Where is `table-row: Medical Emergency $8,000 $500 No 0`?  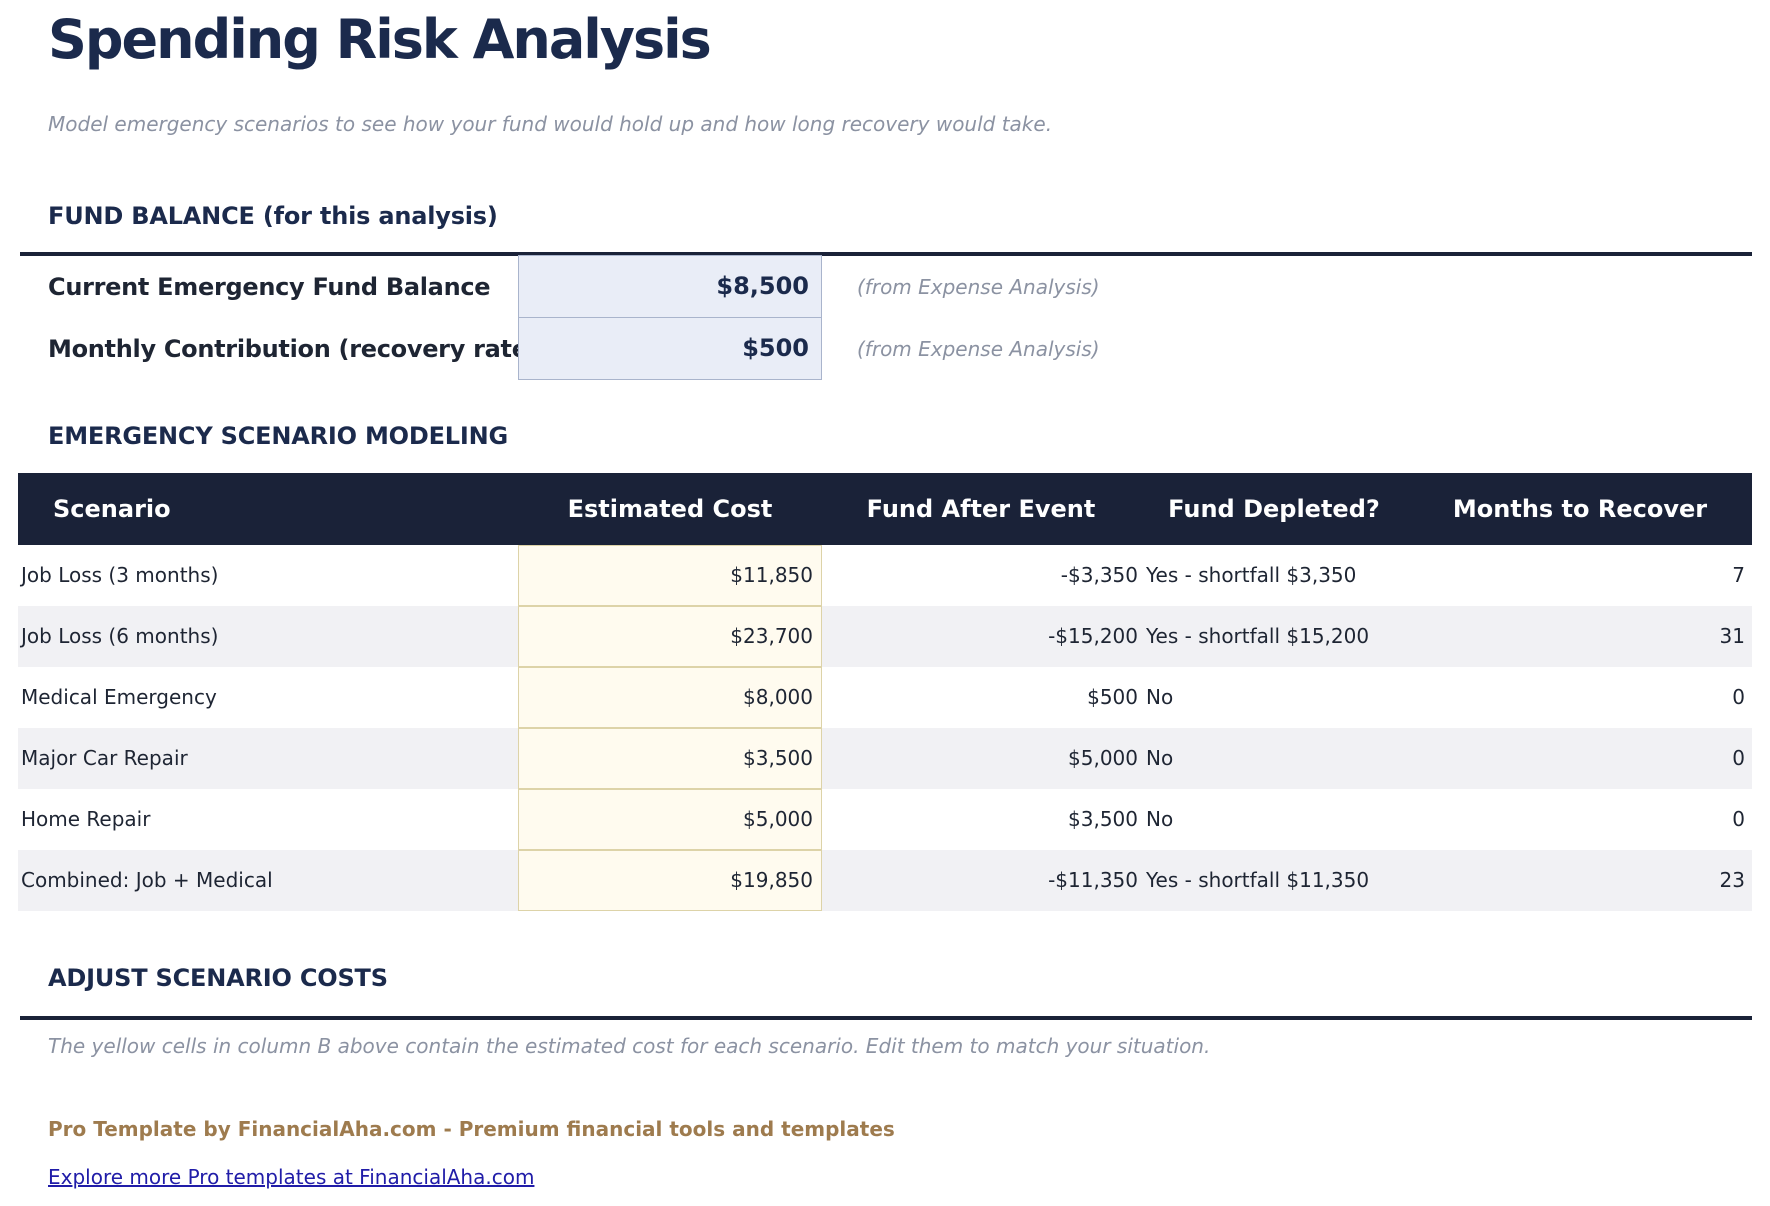
table-row: Medical Emergency $8,000 $500 No 0 is located at coordinates (885, 697).